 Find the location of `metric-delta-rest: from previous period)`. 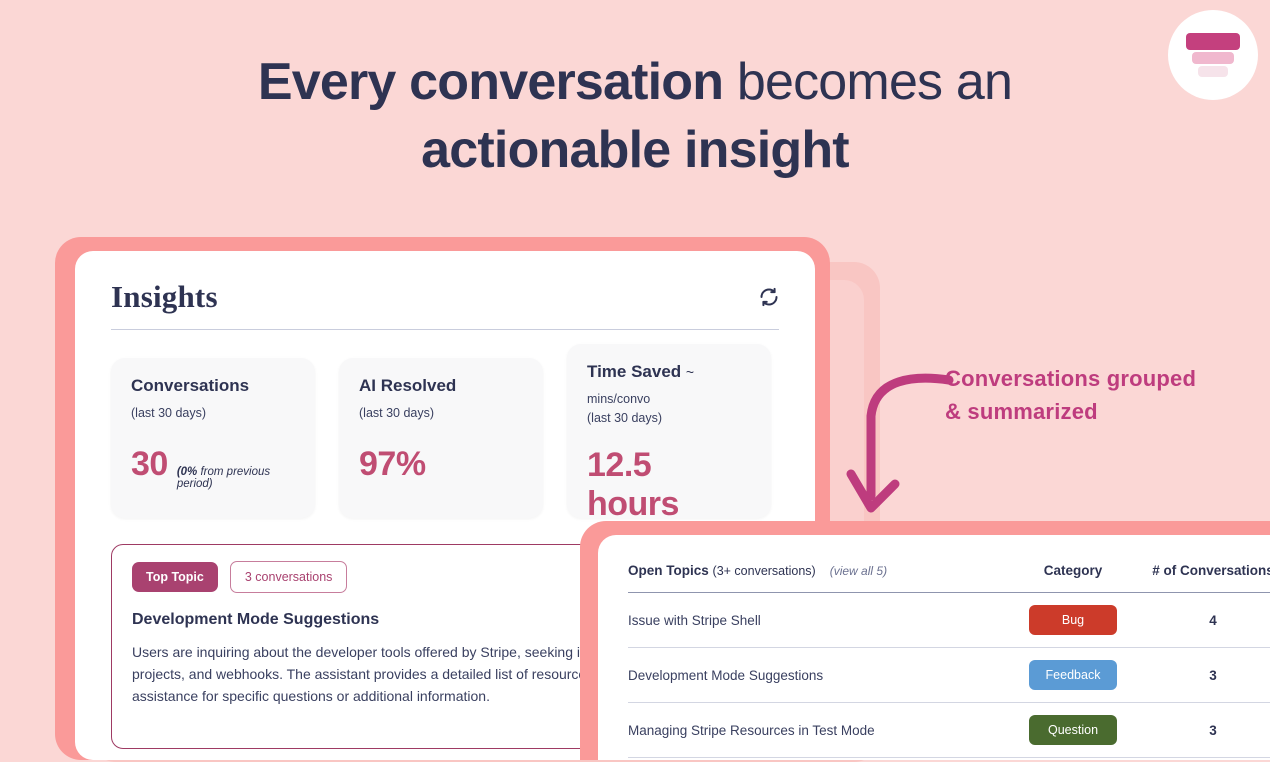

metric-delta-rest: from previous period) is located at coordinates (223, 478).